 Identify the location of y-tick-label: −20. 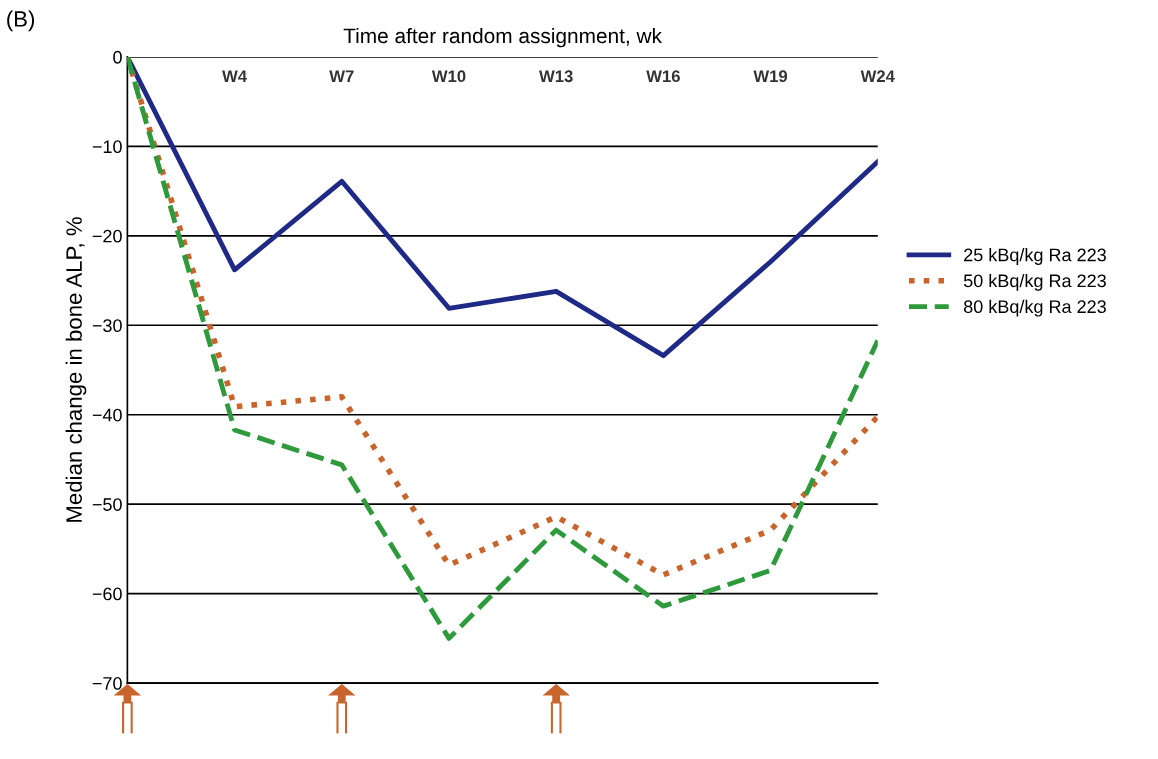
(107, 236).